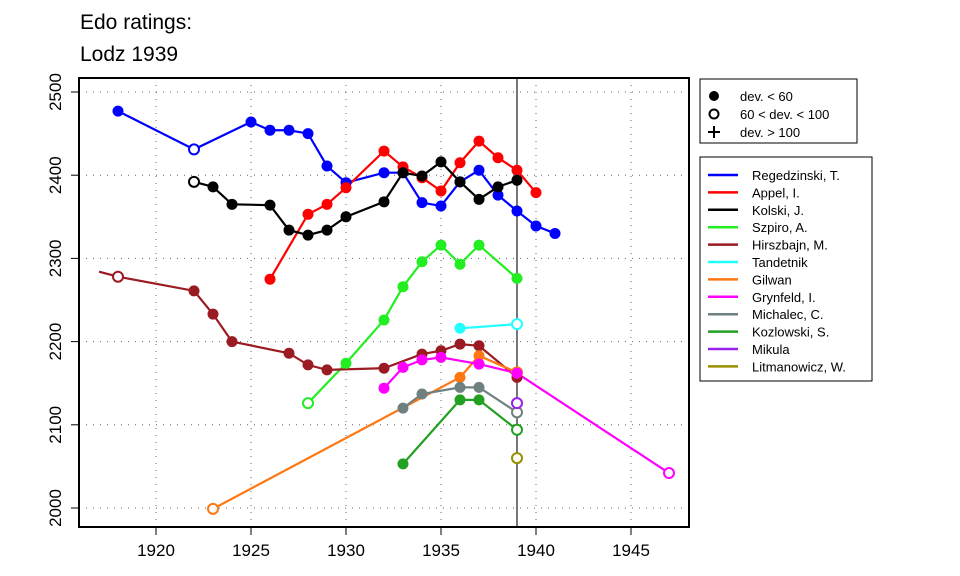 This screenshot has height=576, width=960. I want to click on x-tick-label: 1935, so click(441, 550).